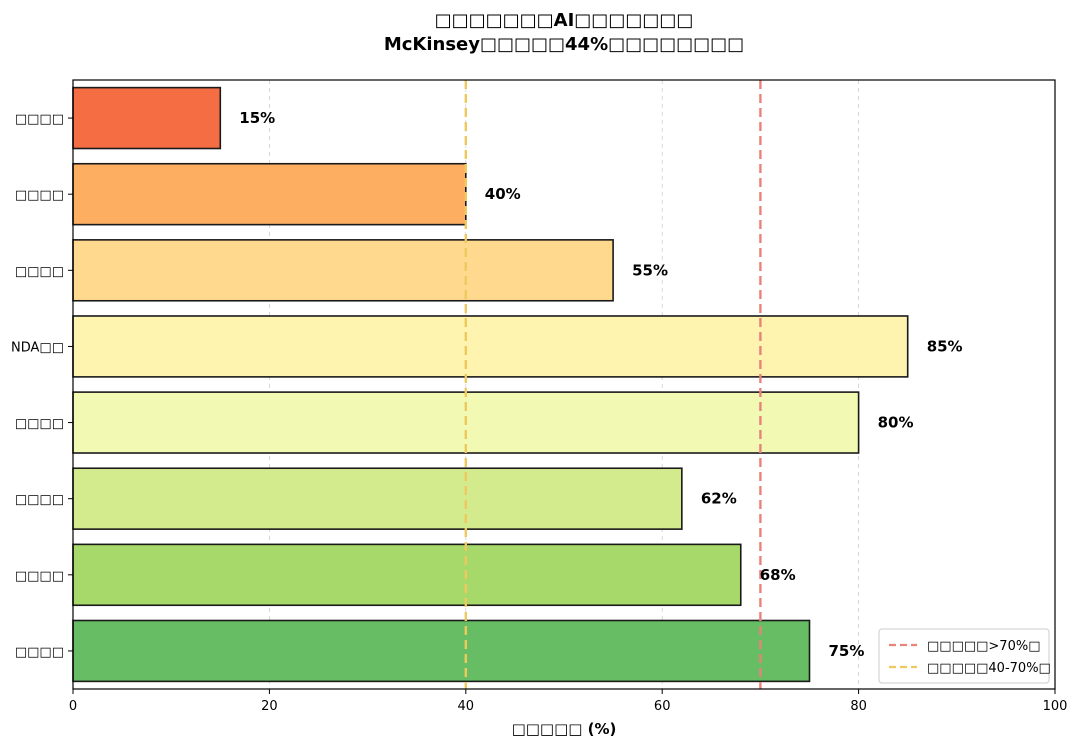  What do you see at coordinates (662, 706) in the screenshot?
I see `x-tick-label: 60` at bounding box center [662, 706].